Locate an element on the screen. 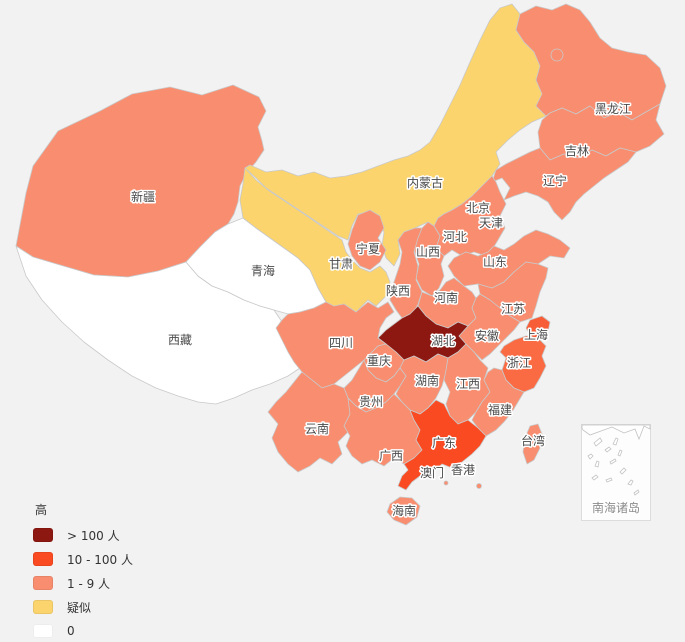 The height and width of the screenshot is (642, 685). label-hebei: 河北 is located at coordinates (455, 237).